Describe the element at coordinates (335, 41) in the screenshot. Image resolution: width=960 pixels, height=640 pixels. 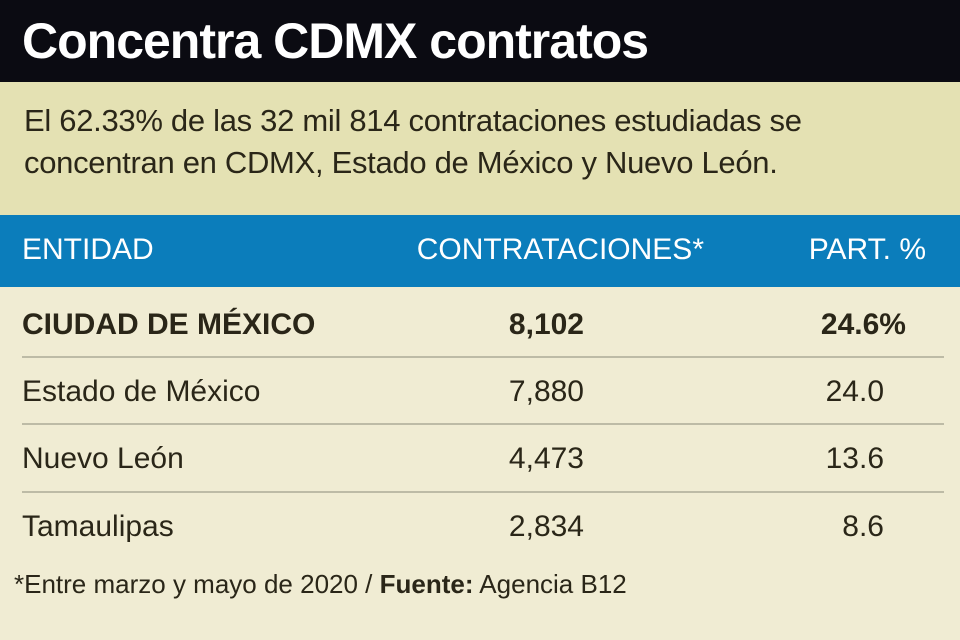
I see `page-title: Concentra CDMX contratos` at that location.